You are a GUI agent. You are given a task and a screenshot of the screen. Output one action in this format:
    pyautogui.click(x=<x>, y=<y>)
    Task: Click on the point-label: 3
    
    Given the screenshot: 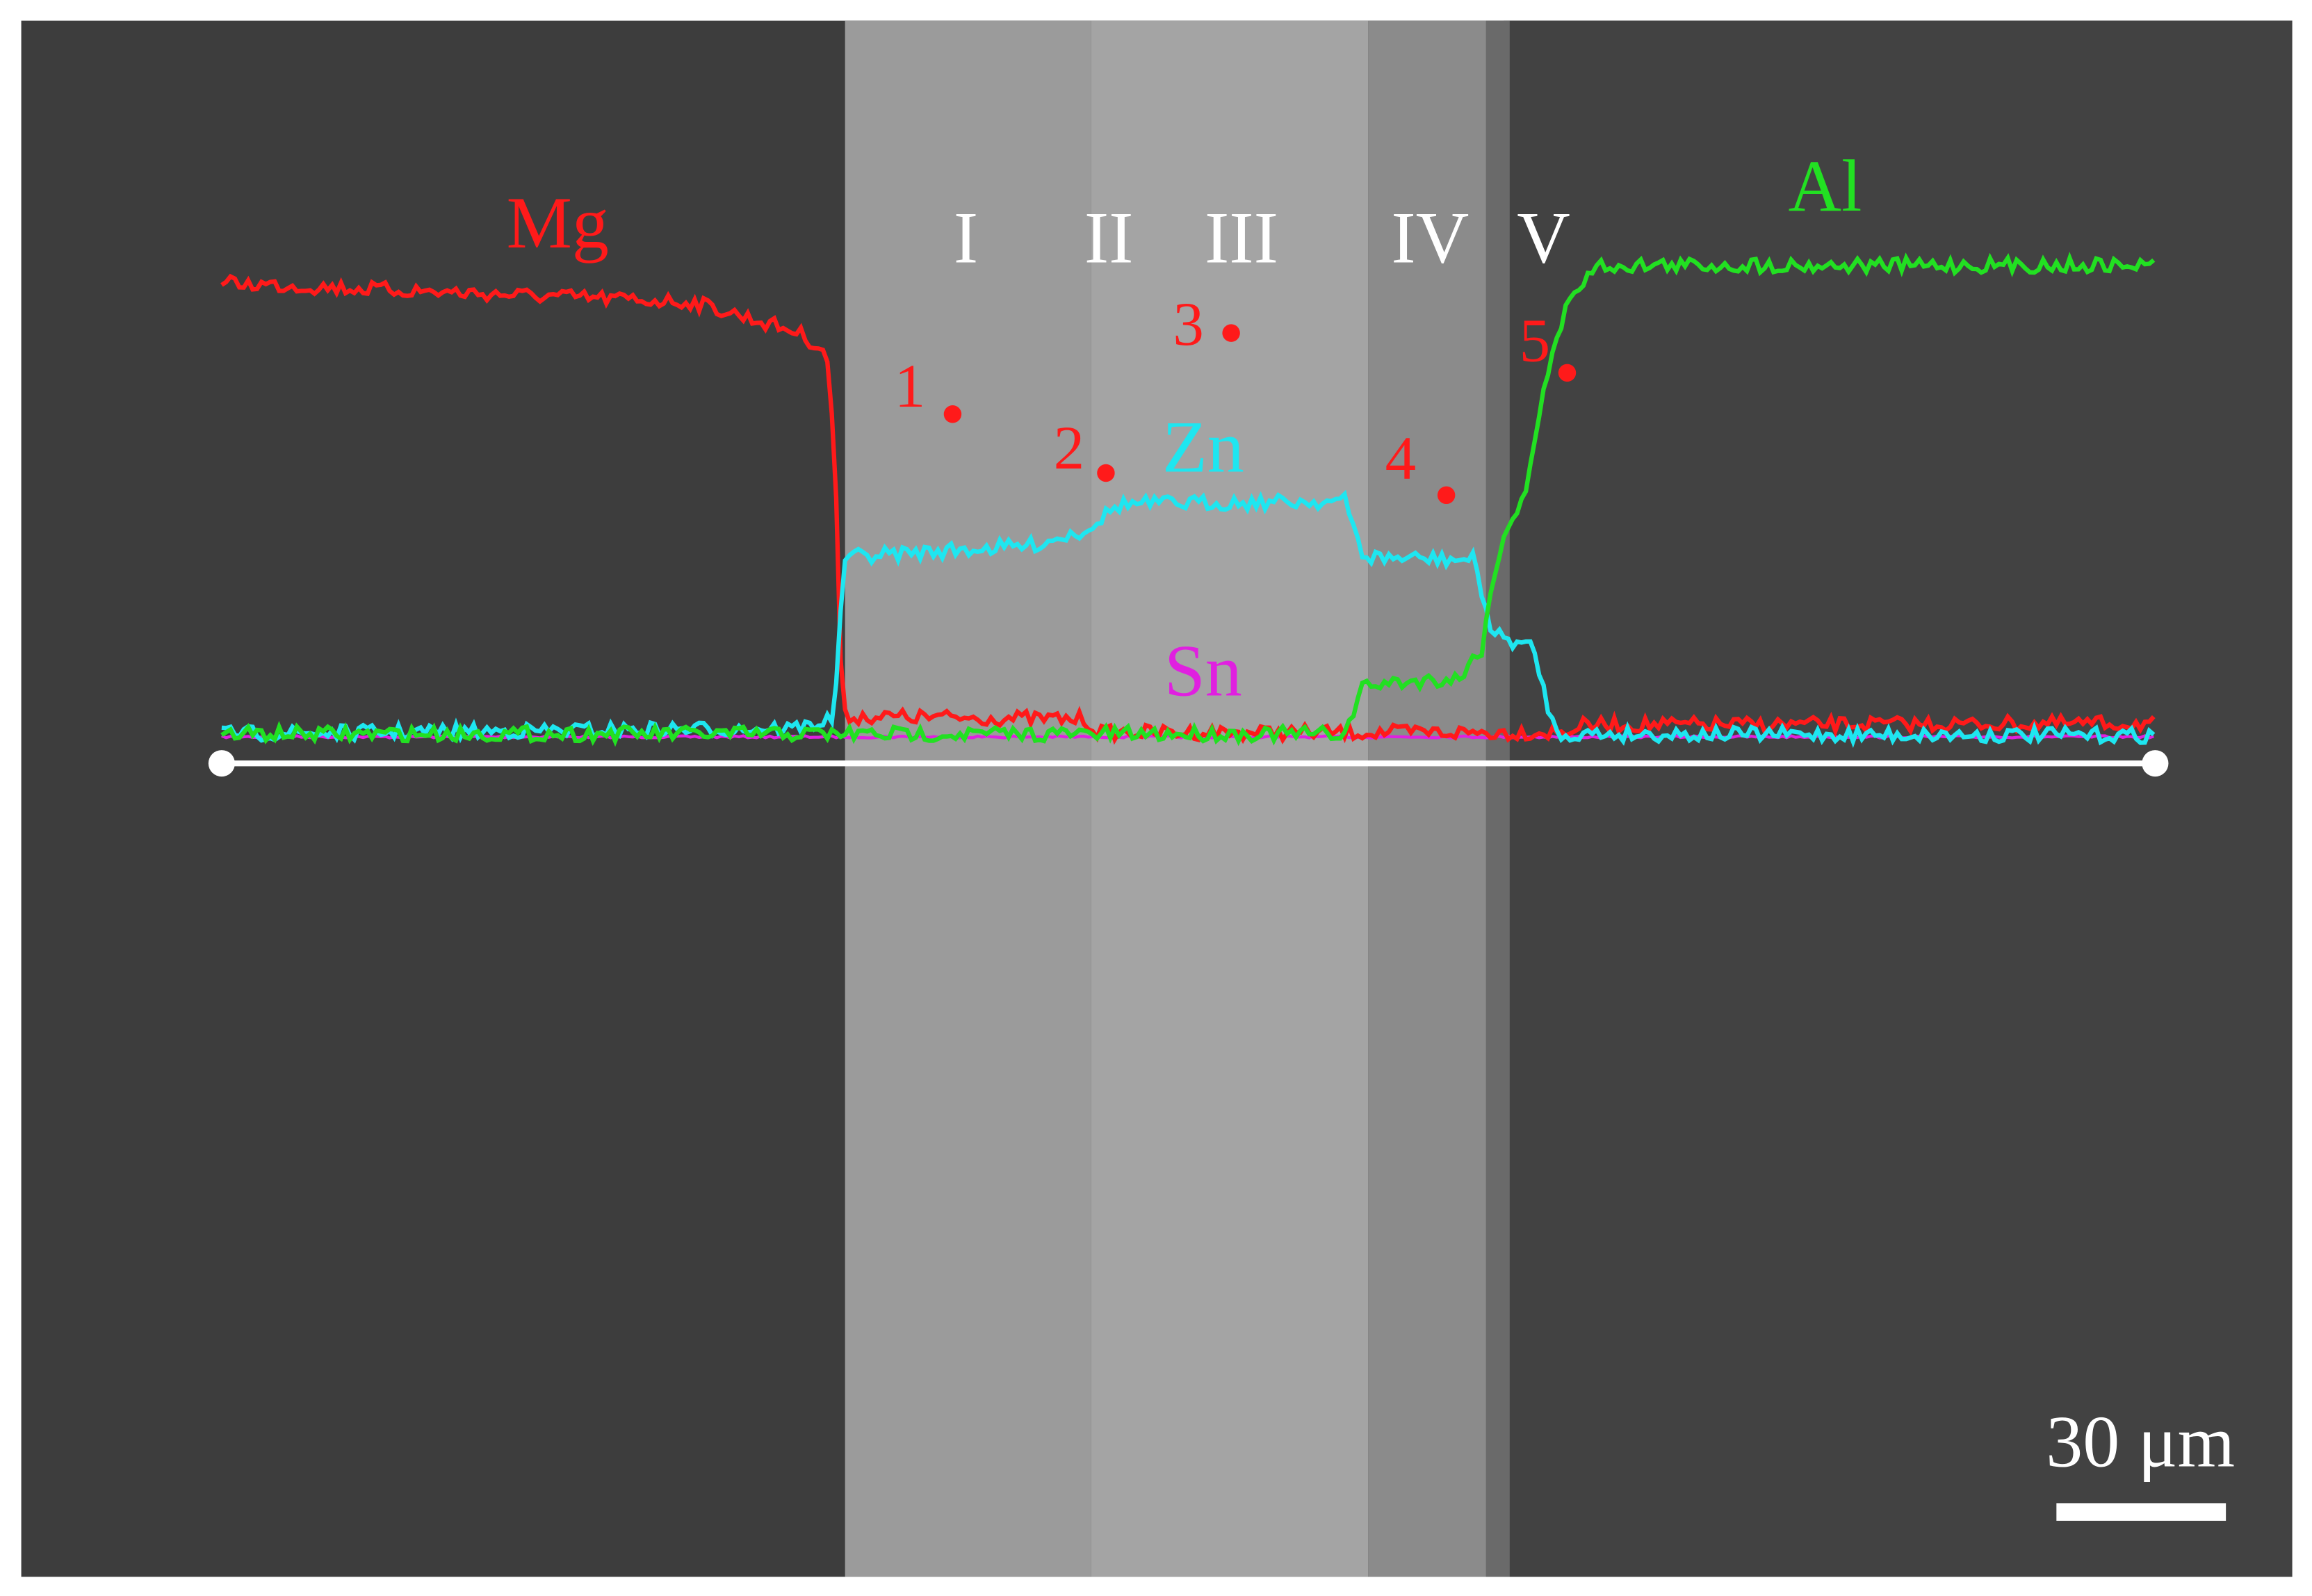 What is the action you would take?
    pyautogui.click(x=1188, y=325)
    